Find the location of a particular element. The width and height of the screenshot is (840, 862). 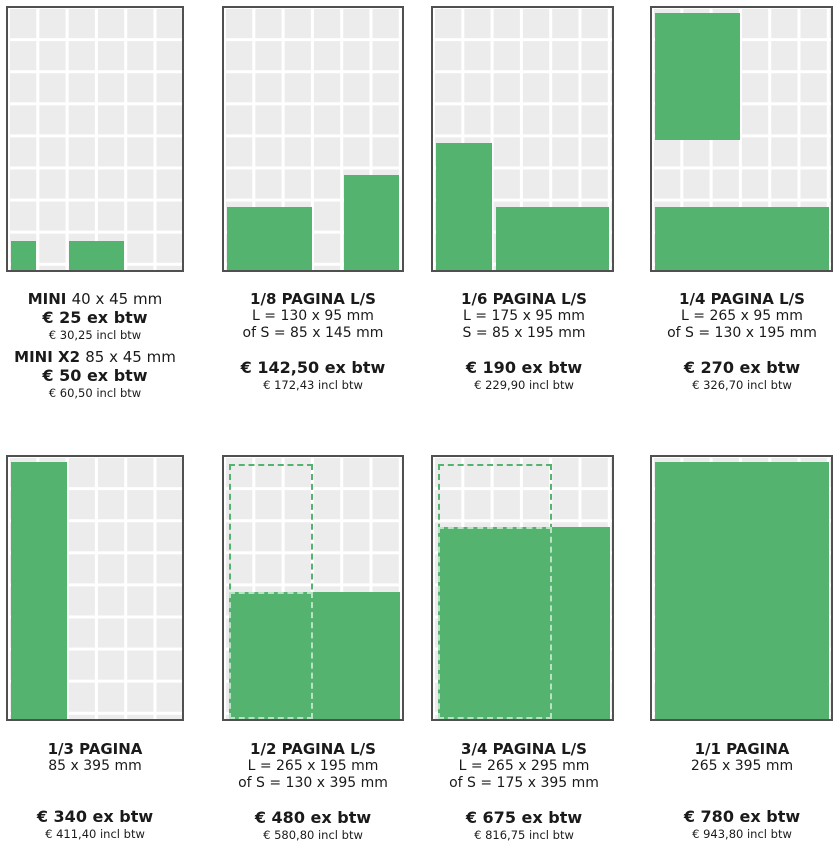

format-price-incl: € 229,90 incl btw is located at coordinates (524, 384).